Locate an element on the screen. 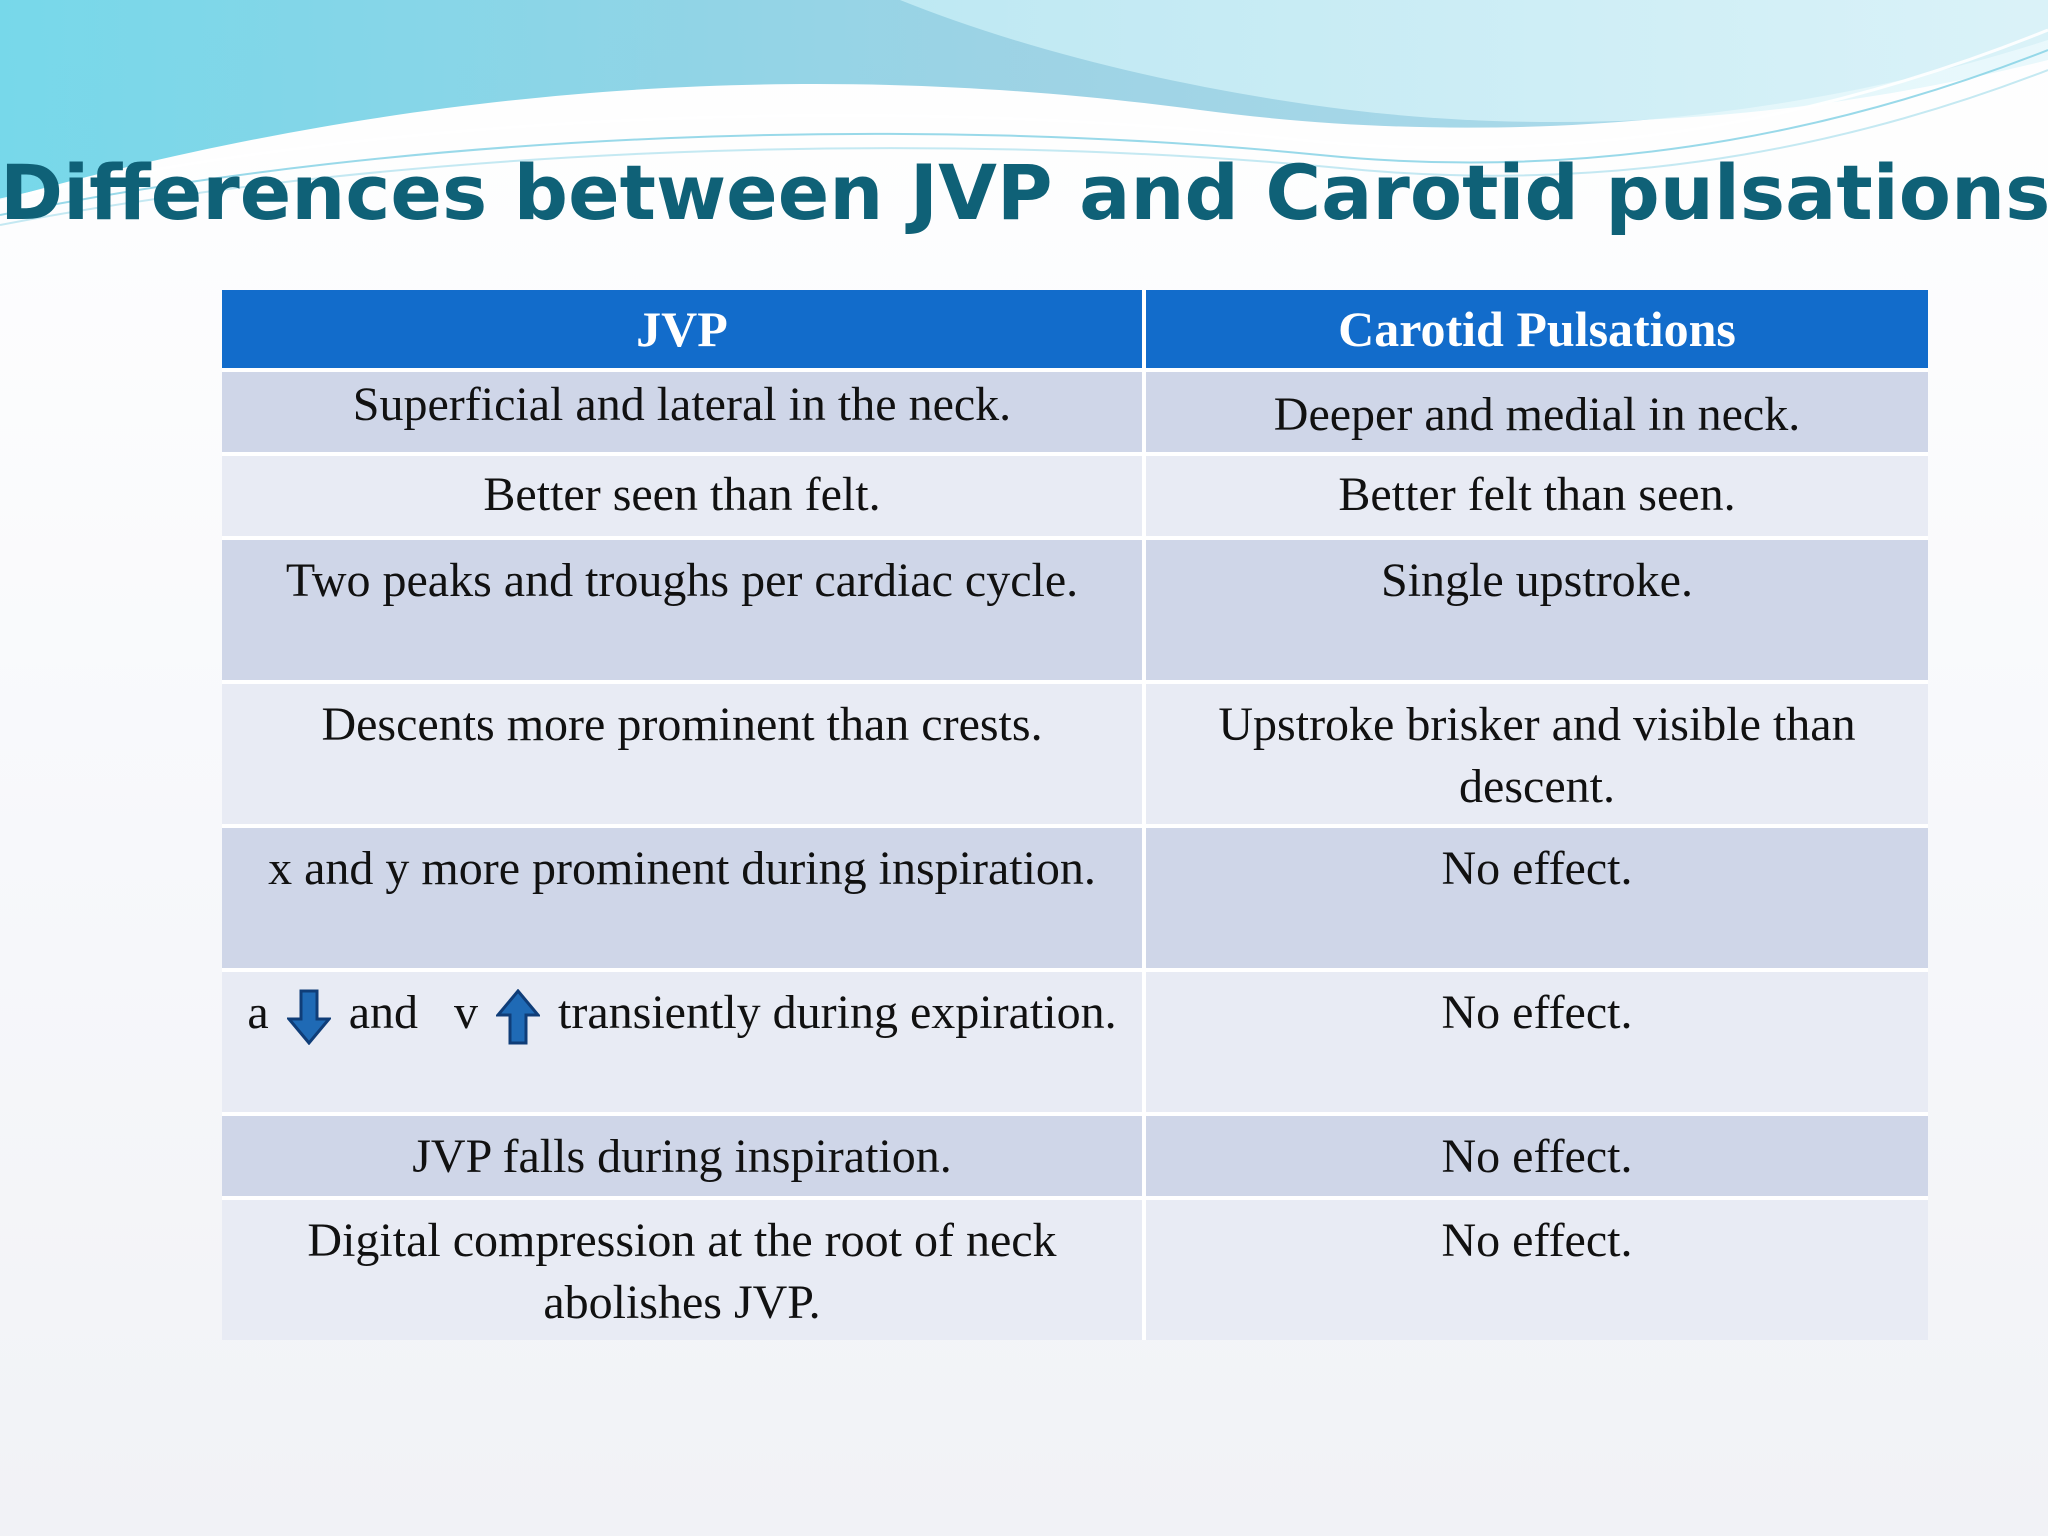 This screenshot has width=2048, height=1536. jvp-cell: Better seen than felt. is located at coordinates (682, 496).